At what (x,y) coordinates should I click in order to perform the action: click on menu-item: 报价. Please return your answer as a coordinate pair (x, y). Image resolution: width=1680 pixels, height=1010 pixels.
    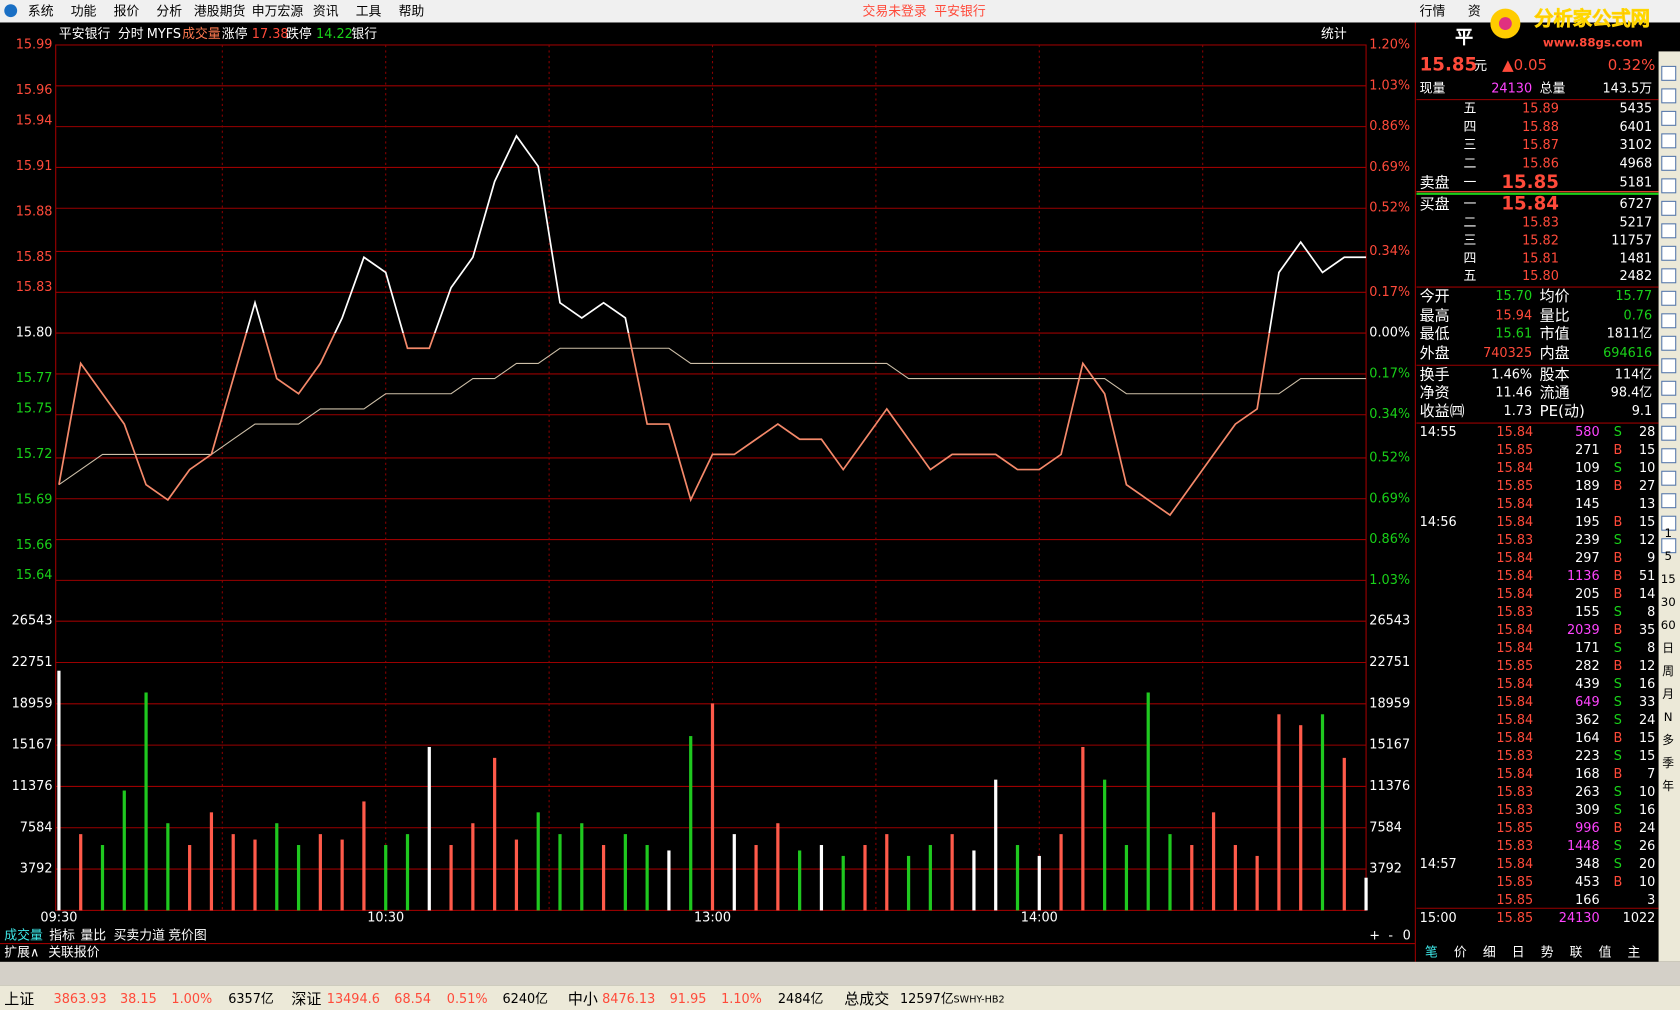
    Looking at the image, I should click on (127, 11).